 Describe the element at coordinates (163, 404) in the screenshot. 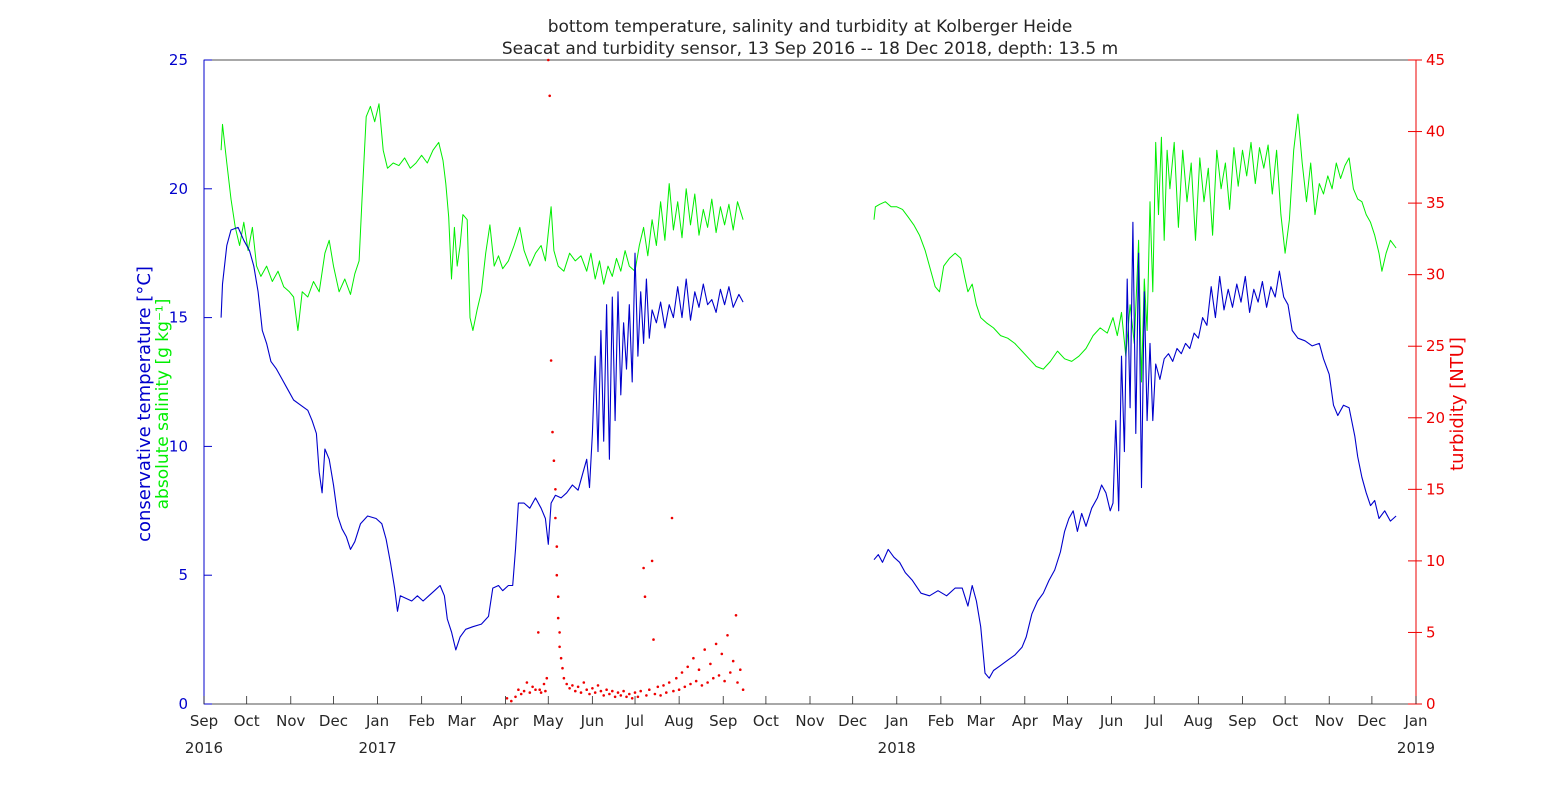

I see `y-axis-label-salinity: absolute salinity [g kg⁻¹]` at that location.